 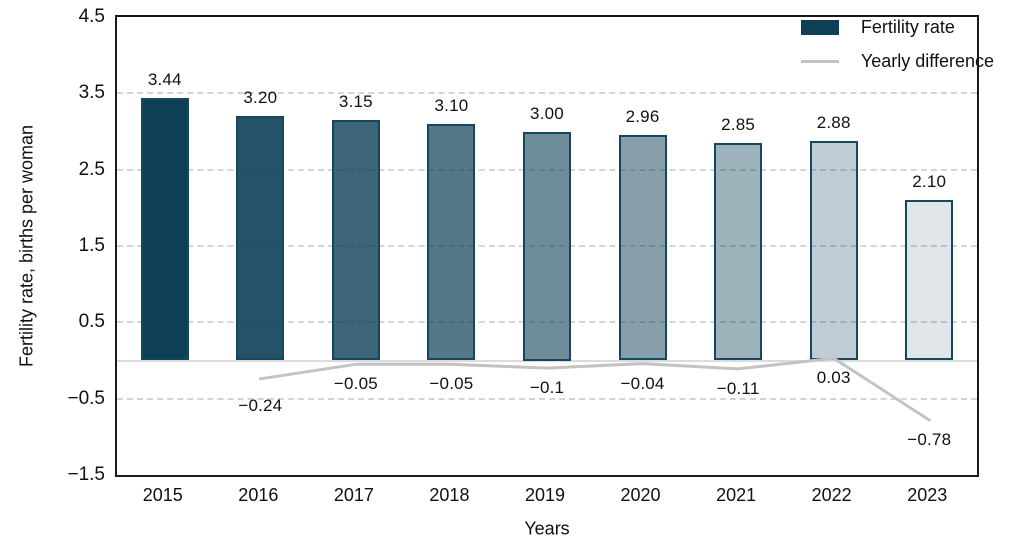 I want to click on yearly-difference-line, so click(x=594, y=389).